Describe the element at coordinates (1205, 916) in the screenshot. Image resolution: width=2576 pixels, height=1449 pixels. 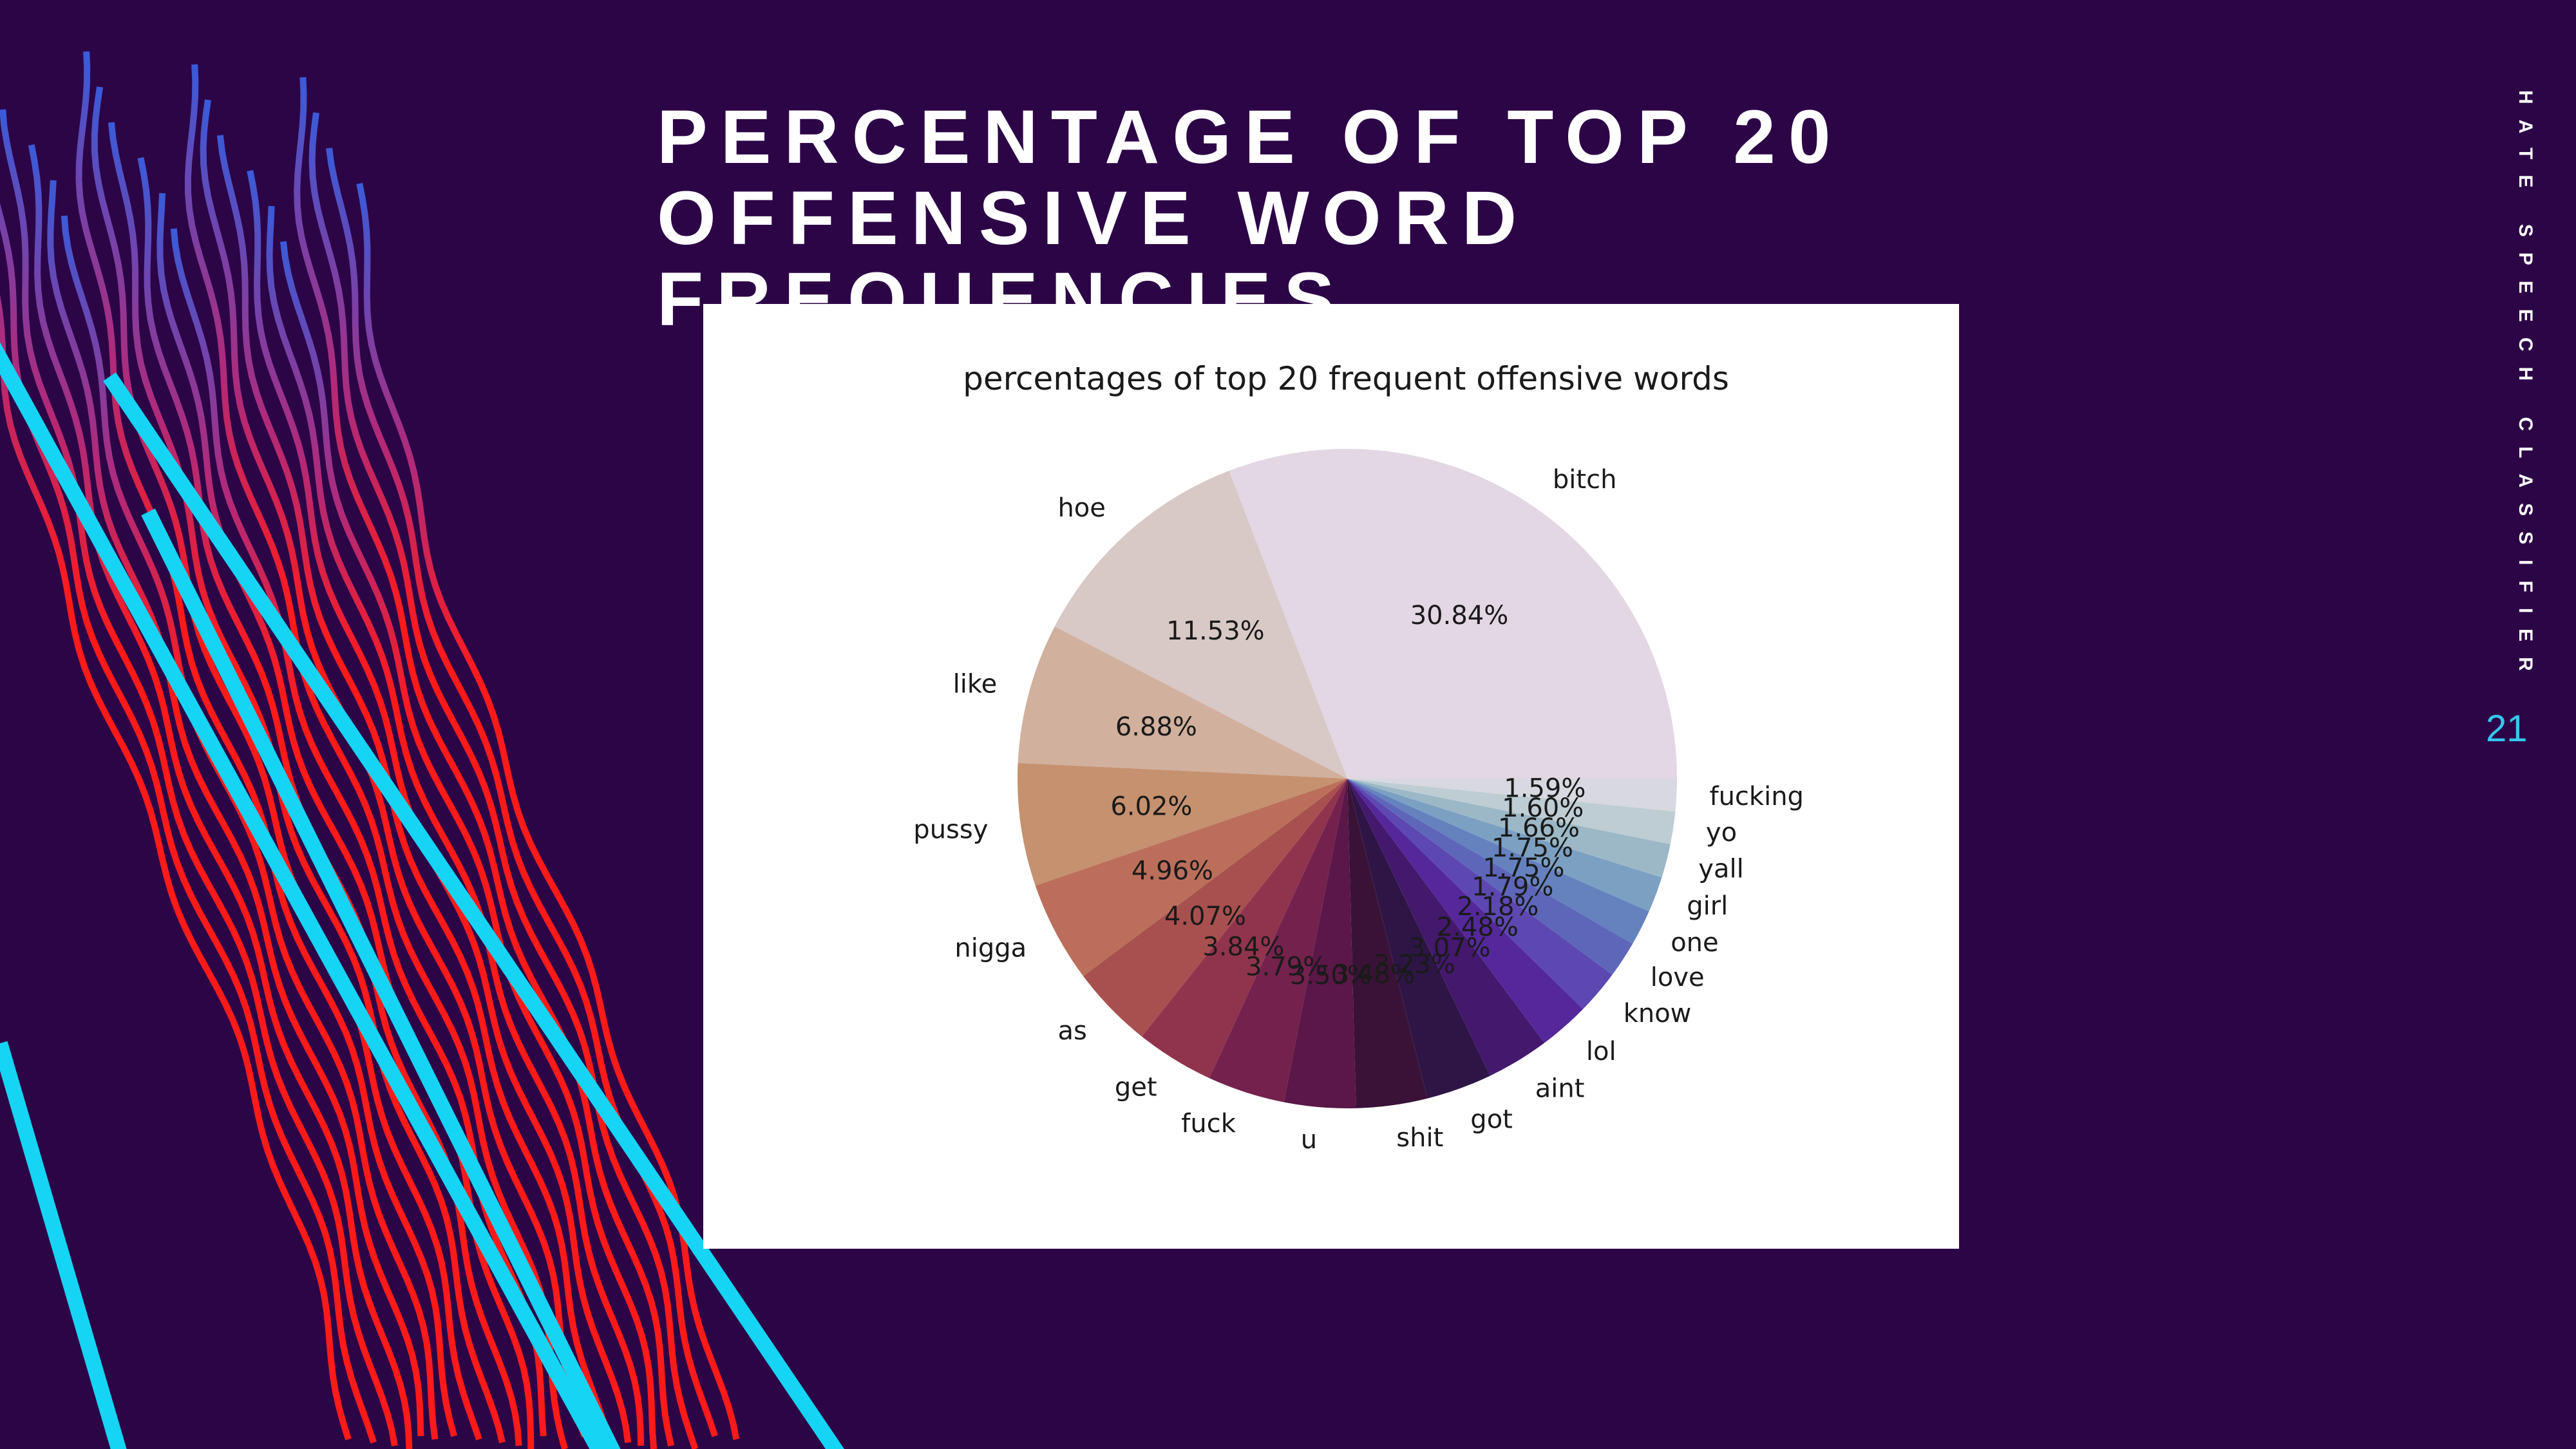
I see `pie-percent-label-as: 4.07%` at that location.